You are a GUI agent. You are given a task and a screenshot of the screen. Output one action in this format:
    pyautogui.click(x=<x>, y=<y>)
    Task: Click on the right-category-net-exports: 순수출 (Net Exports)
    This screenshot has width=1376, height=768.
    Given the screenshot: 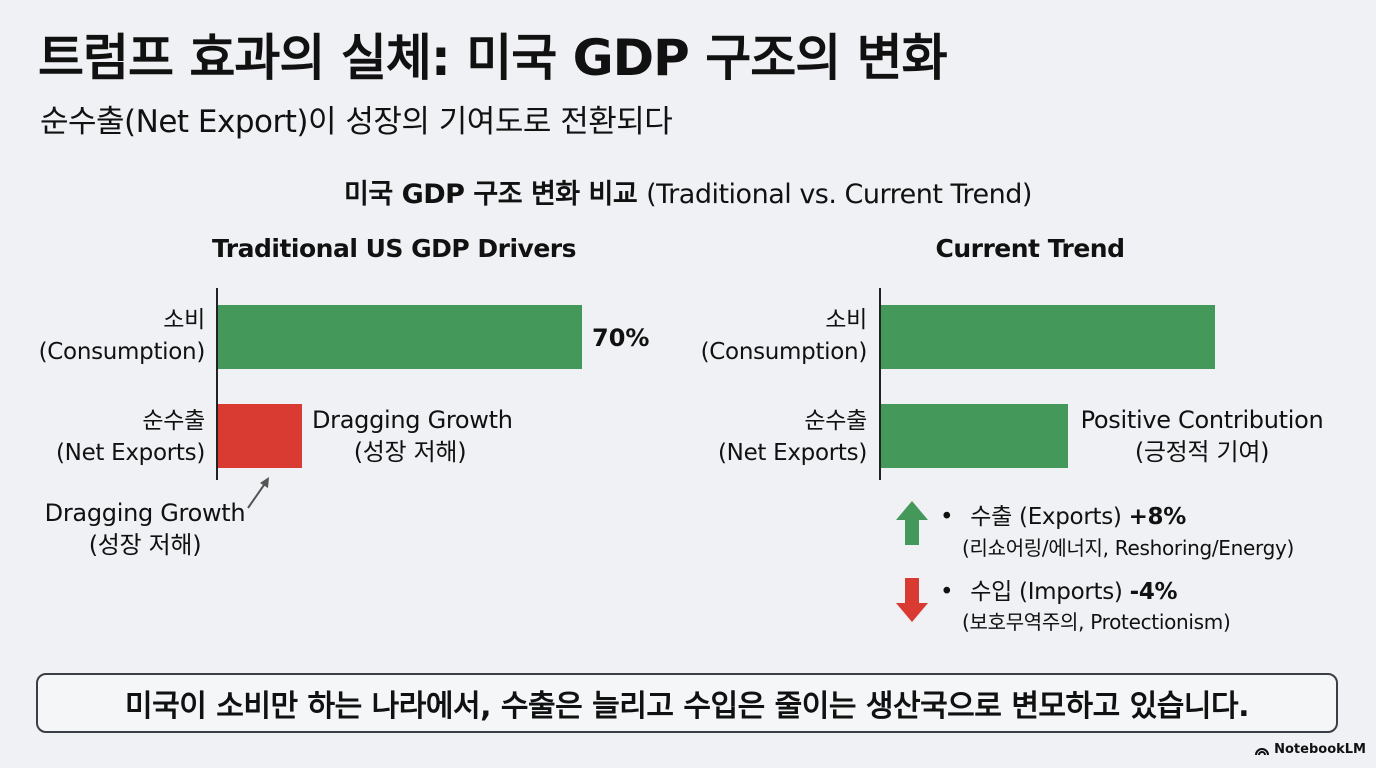 What is the action you would take?
    pyautogui.click(x=733, y=437)
    